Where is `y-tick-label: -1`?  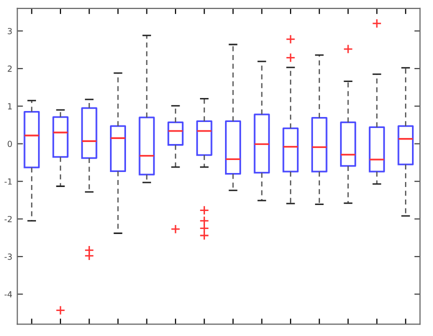
y-tick-label: -1 is located at coordinates (8, 181).